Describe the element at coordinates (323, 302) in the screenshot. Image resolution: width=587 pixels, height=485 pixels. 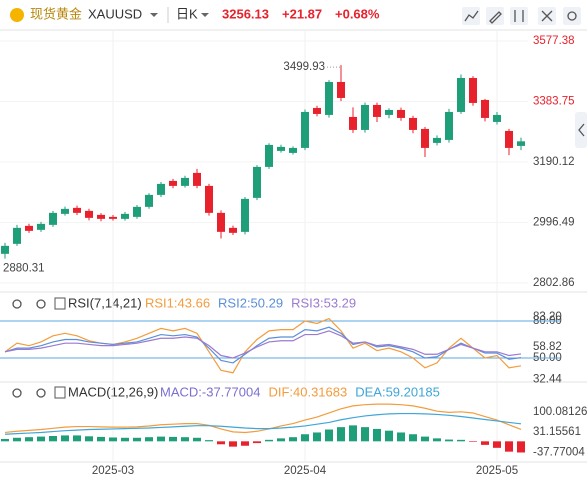
I see `legend-entry: RSI3:53.29` at that location.